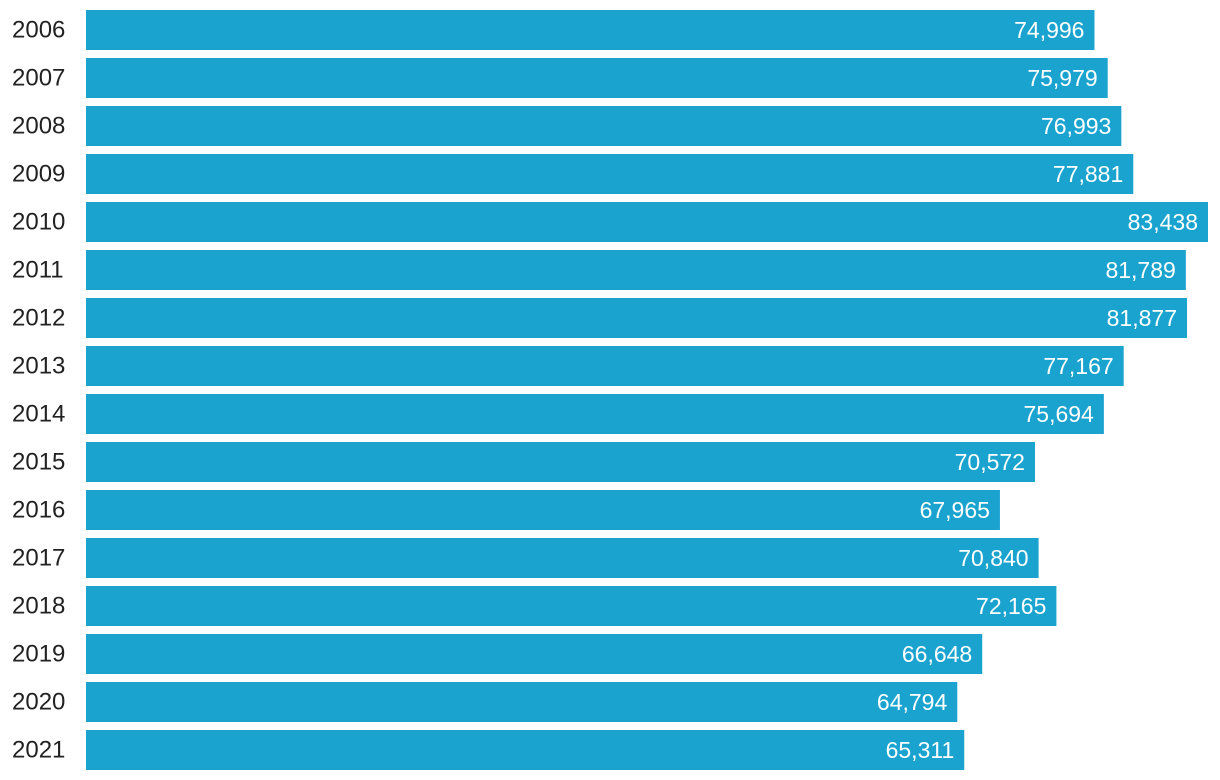 The height and width of the screenshot is (780, 1220). Describe the element at coordinates (38, 462) in the screenshot. I see `category-label: 2015` at that location.